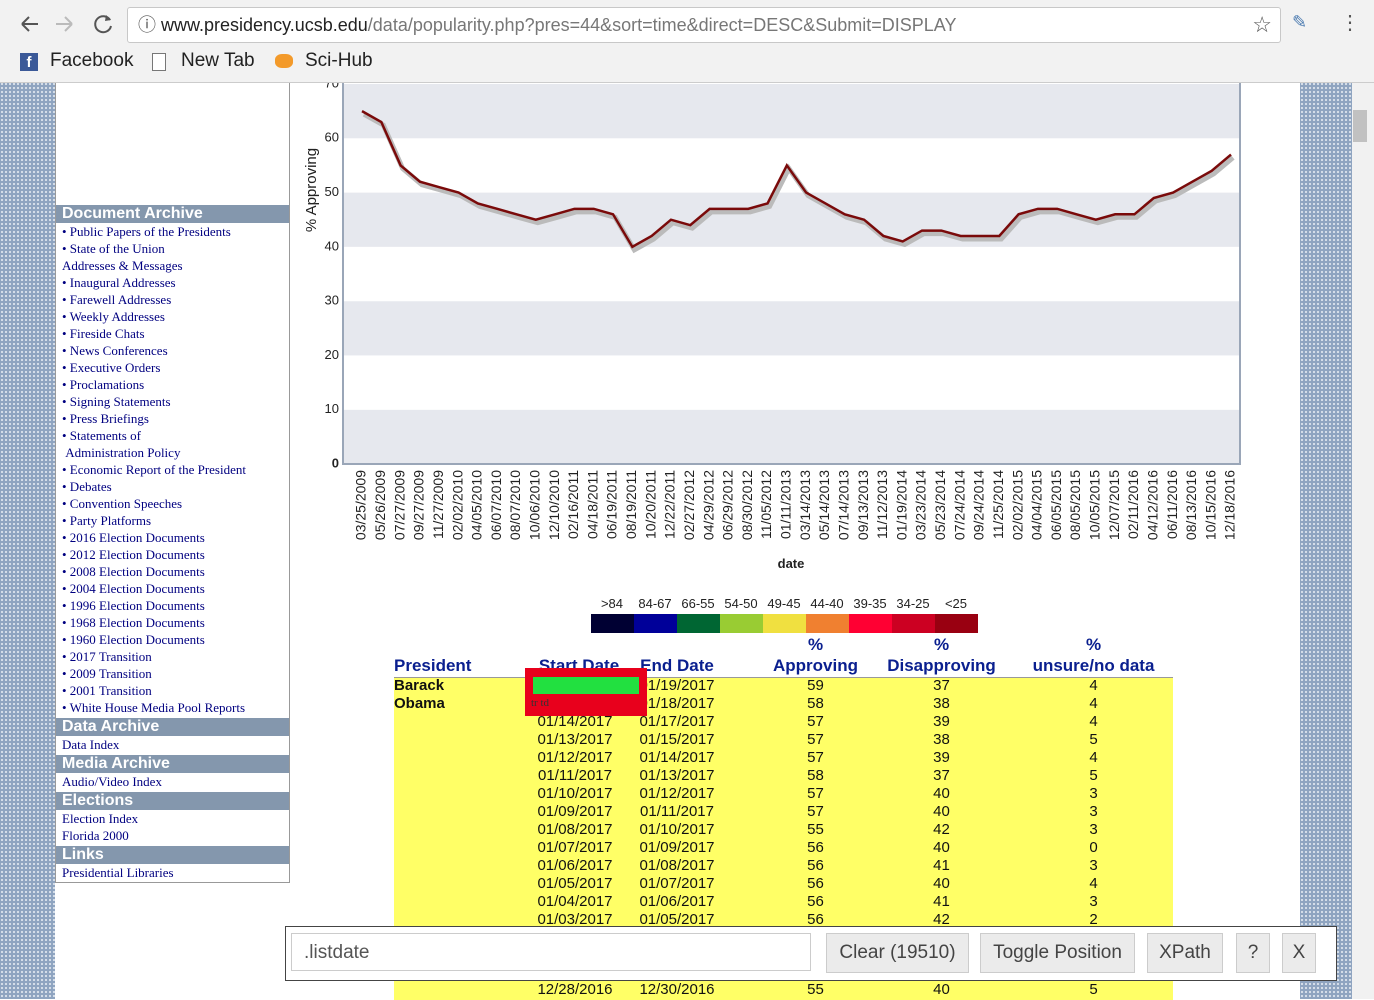  What do you see at coordinates (119, 282) in the screenshot?
I see `nav-link: • Inaugural Addresses` at bounding box center [119, 282].